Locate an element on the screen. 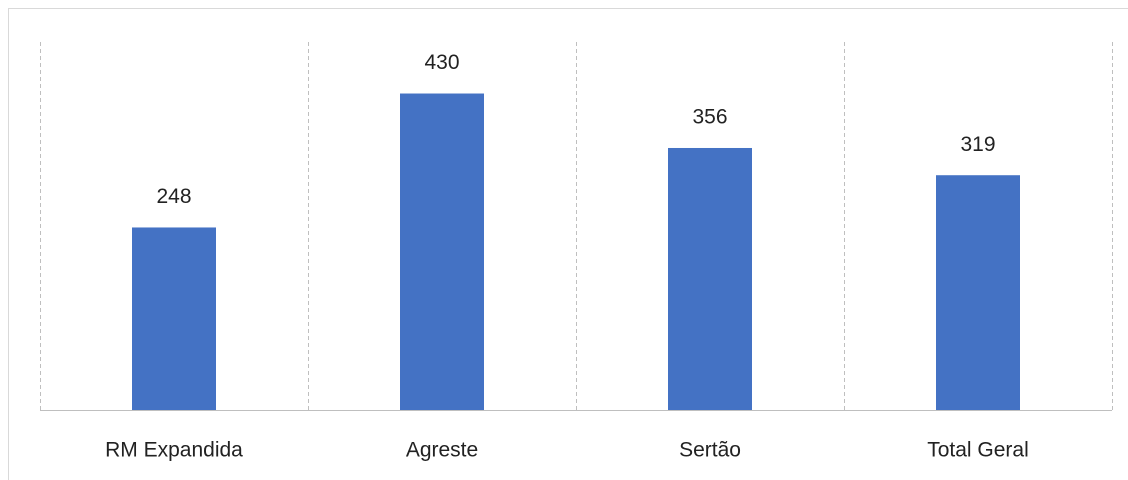  data-label: 430 is located at coordinates (441, 62).